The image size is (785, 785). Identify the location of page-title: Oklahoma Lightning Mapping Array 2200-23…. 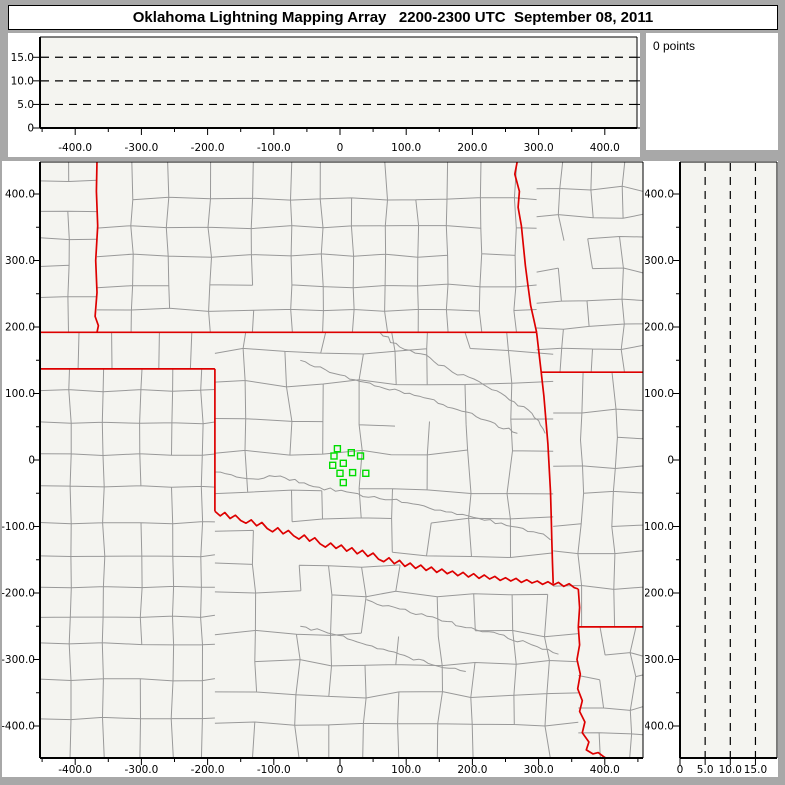
(393, 17).